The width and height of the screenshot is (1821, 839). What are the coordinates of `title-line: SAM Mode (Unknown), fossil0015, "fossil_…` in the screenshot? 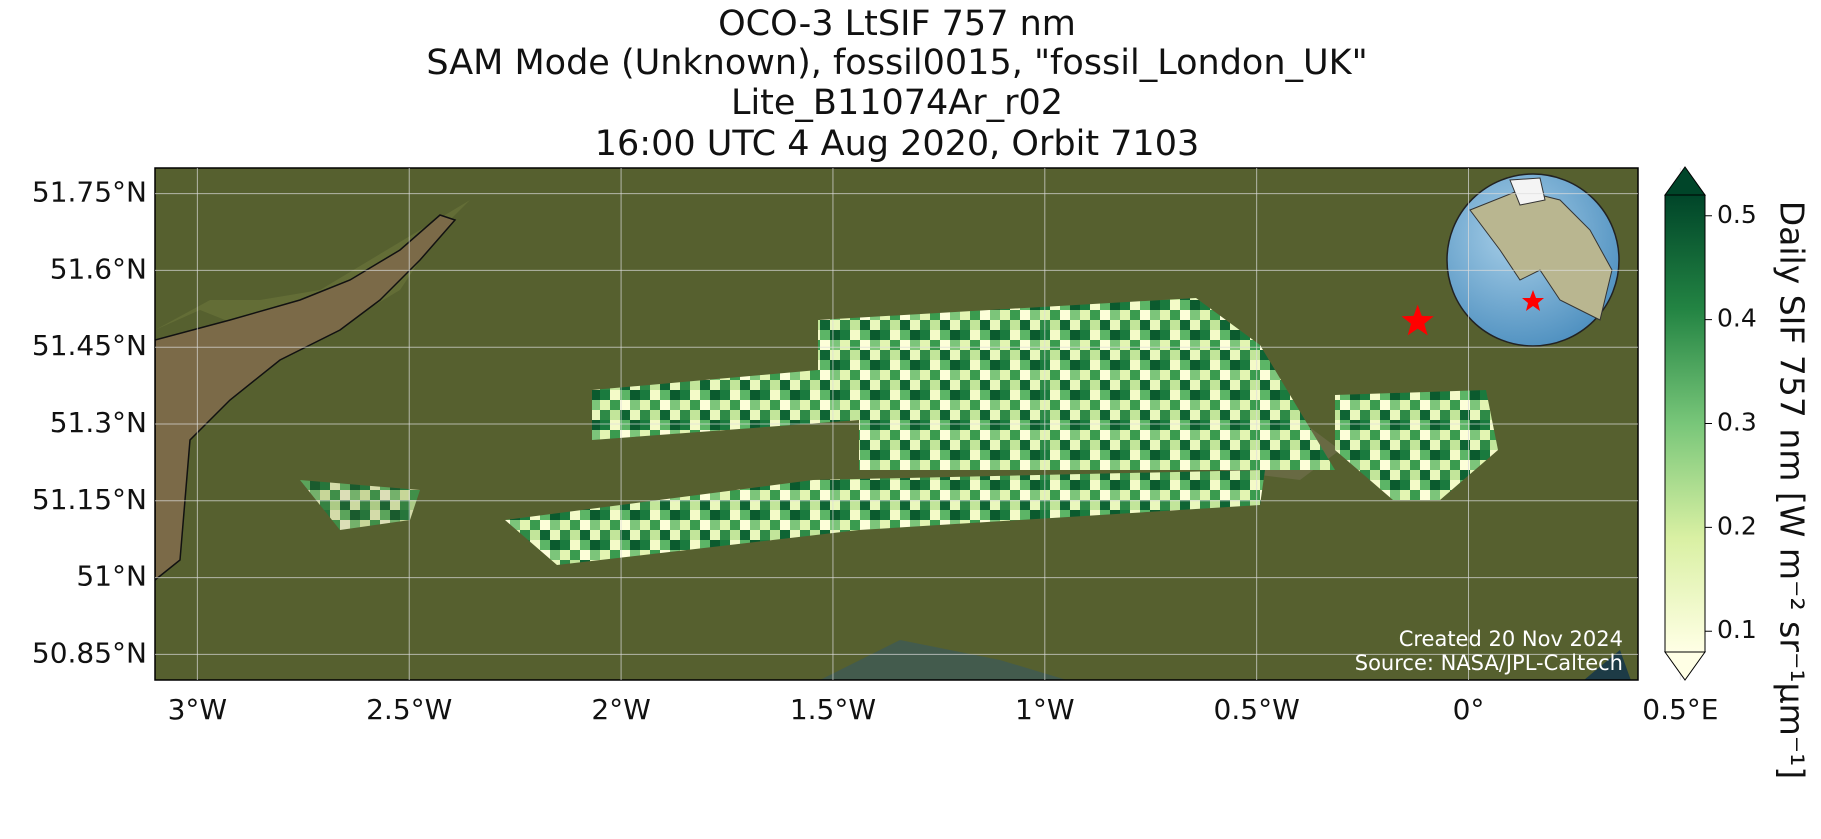 It's located at (896, 63).